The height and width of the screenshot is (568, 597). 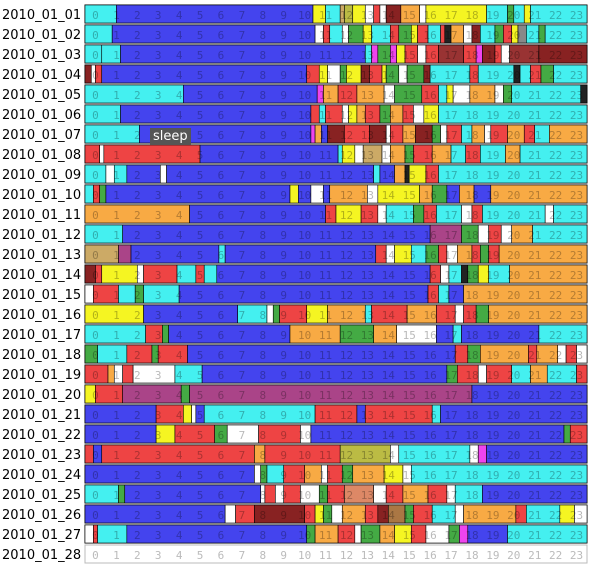 What do you see at coordinates (179, 235) in the screenshot?
I see `hour-tick-label: 4` at bounding box center [179, 235].